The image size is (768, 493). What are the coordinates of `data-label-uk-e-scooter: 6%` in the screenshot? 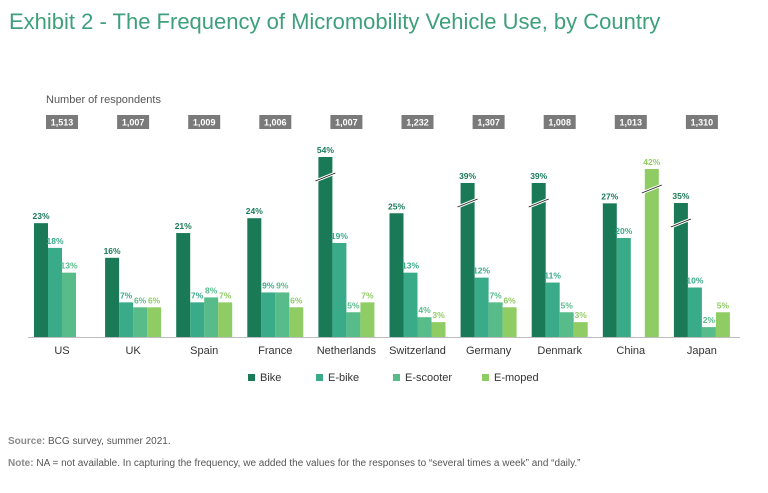 It's located at (140, 300).